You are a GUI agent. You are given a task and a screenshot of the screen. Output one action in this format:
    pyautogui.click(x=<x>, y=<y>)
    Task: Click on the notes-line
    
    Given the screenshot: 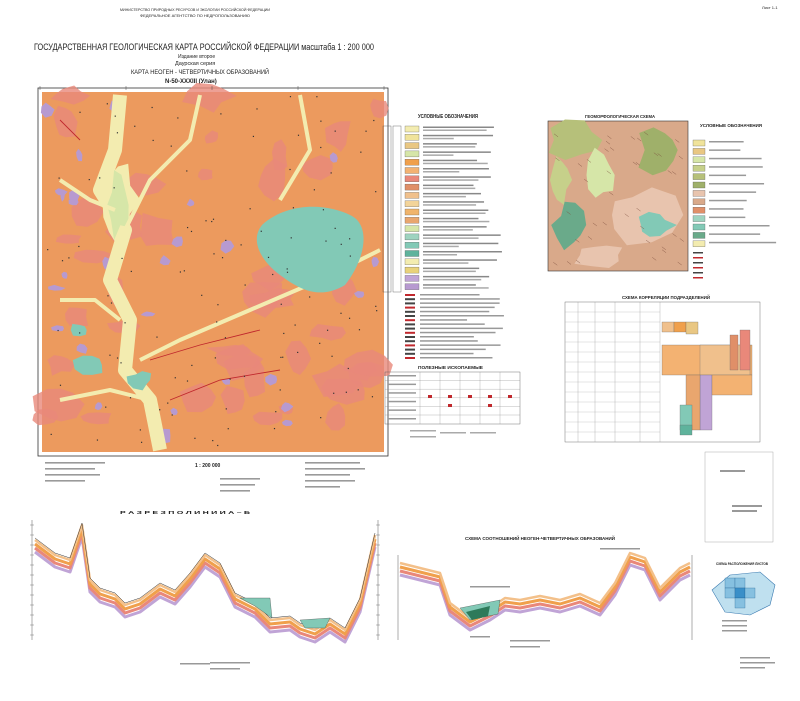 What is the action you would take?
    pyautogui.click(x=744, y=511)
    